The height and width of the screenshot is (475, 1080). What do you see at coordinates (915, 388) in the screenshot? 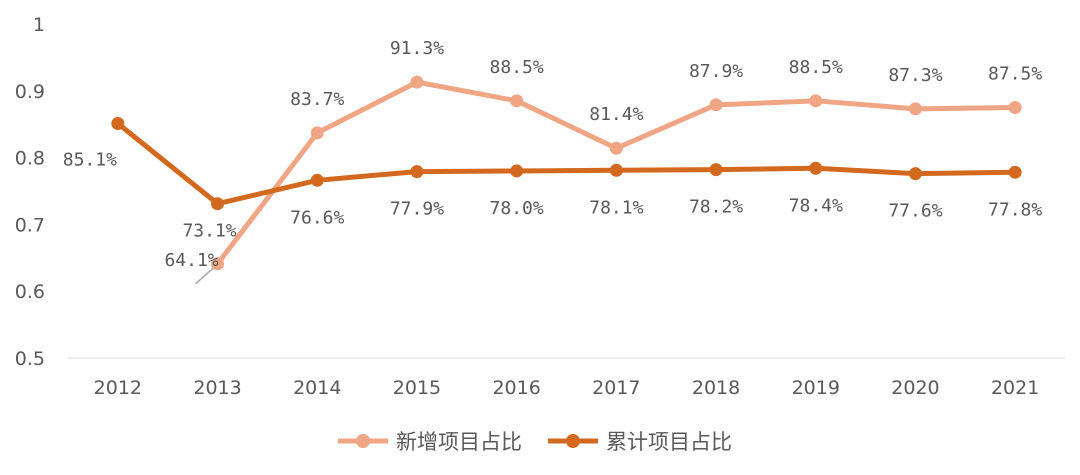
I see `x-tick-label: 2020` at bounding box center [915, 388].